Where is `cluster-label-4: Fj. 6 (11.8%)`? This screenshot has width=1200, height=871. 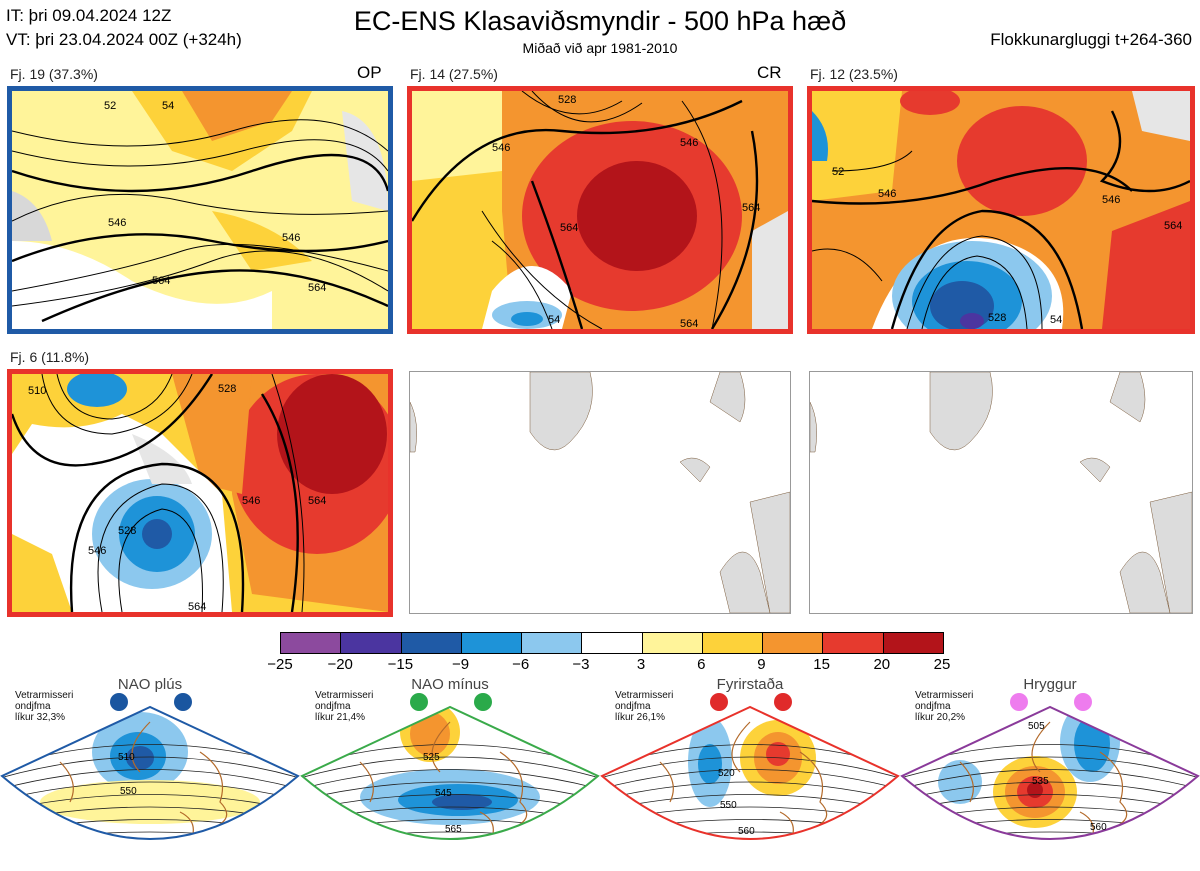 cluster-label-4: Fj. 6 (11.8%) is located at coordinates (50, 357).